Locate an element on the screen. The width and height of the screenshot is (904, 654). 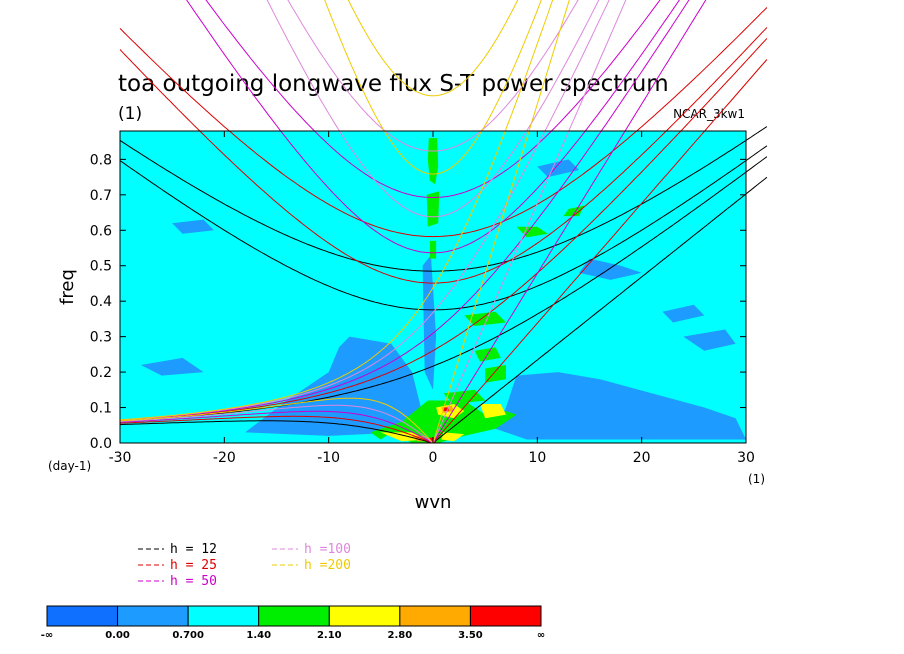
ig1-curve-h100 is located at coordinates (433, 109).